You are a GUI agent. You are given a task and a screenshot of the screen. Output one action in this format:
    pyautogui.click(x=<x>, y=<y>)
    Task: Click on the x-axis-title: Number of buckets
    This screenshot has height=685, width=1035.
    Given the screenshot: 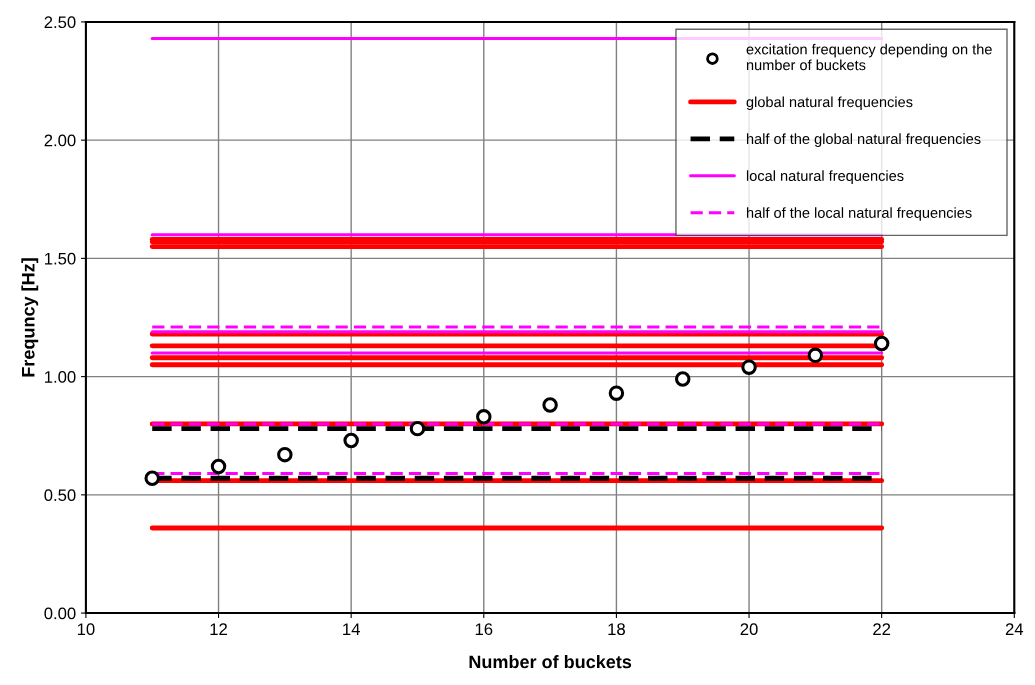 What is the action you would take?
    pyautogui.click(x=550, y=662)
    